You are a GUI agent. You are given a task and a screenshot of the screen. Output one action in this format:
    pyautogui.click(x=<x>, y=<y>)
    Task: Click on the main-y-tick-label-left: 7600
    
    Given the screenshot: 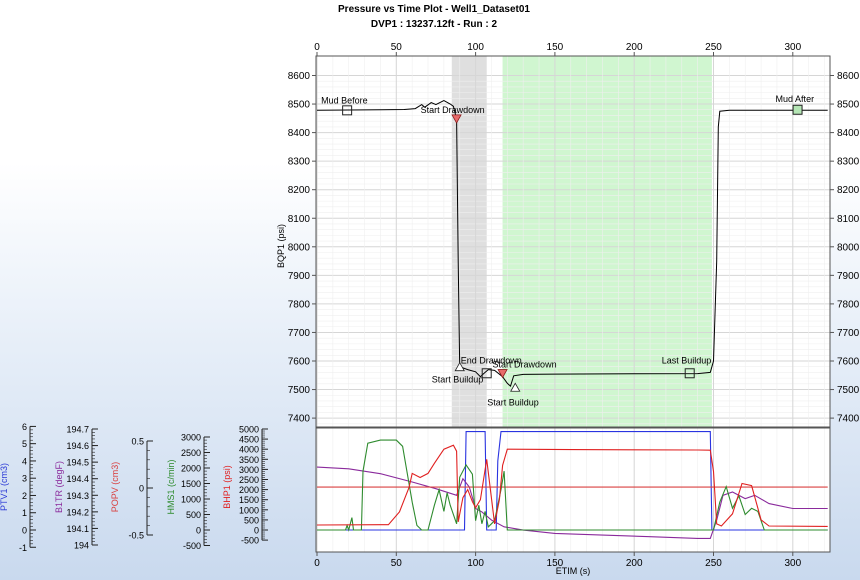 What is the action you would take?
    pyautogui.click(x=299, y=362)
    